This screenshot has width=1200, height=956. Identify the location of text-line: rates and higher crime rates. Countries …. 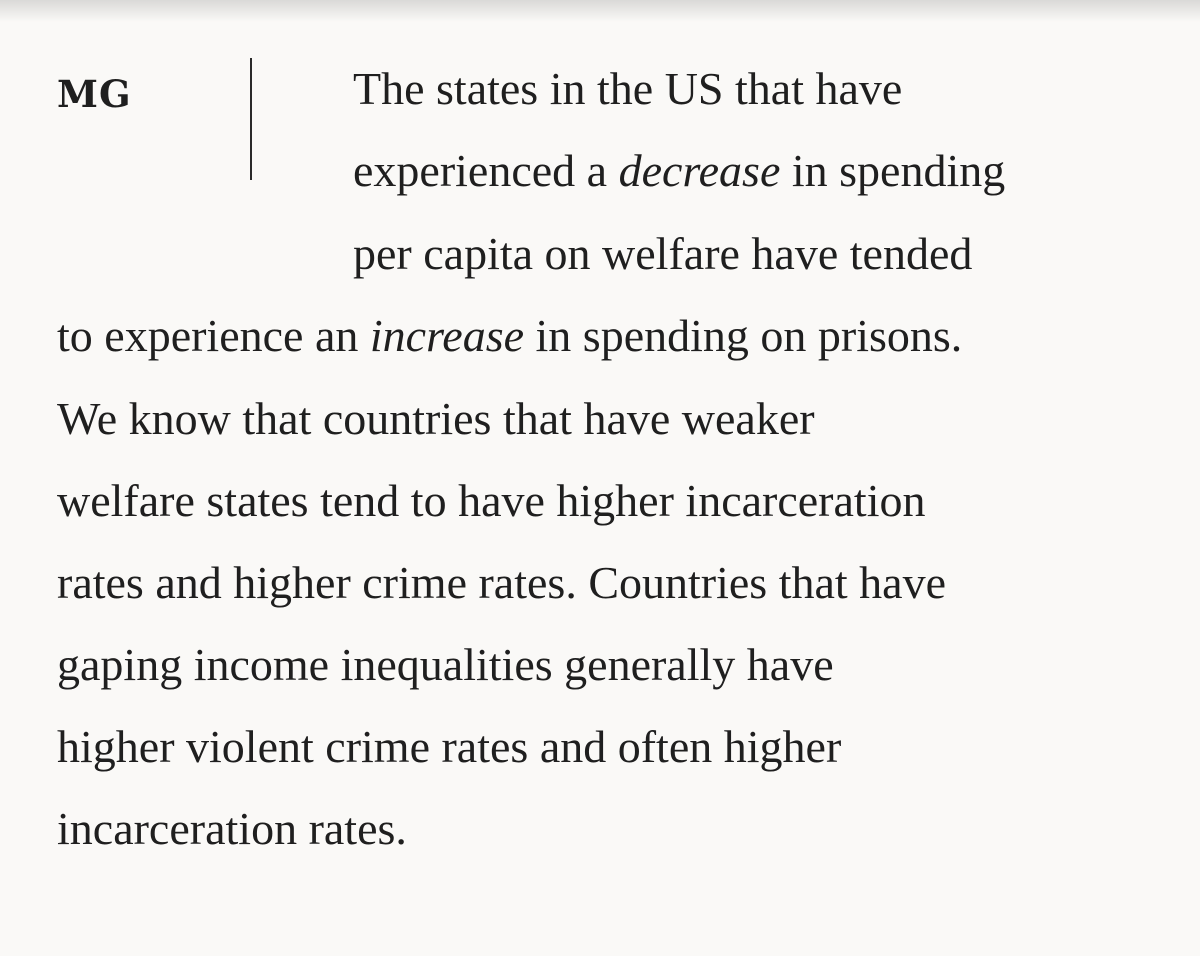
(501, 583).